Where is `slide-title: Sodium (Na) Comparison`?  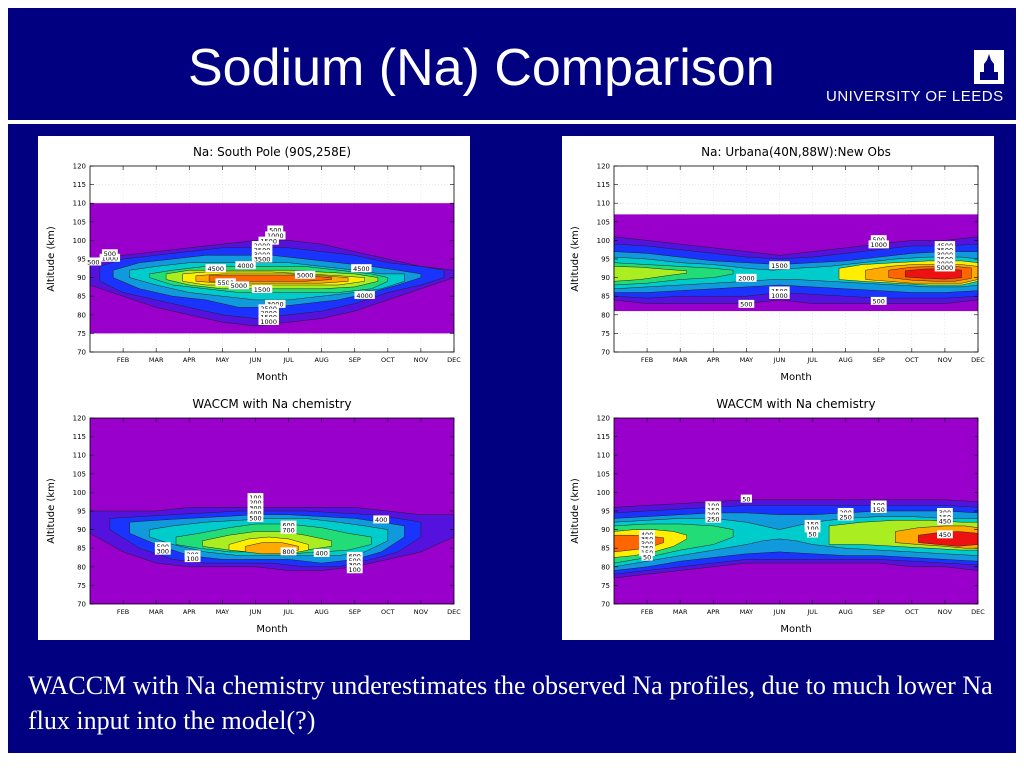
slide-title: Sodium (Na) Comparison is located at coordinates (481, 68).